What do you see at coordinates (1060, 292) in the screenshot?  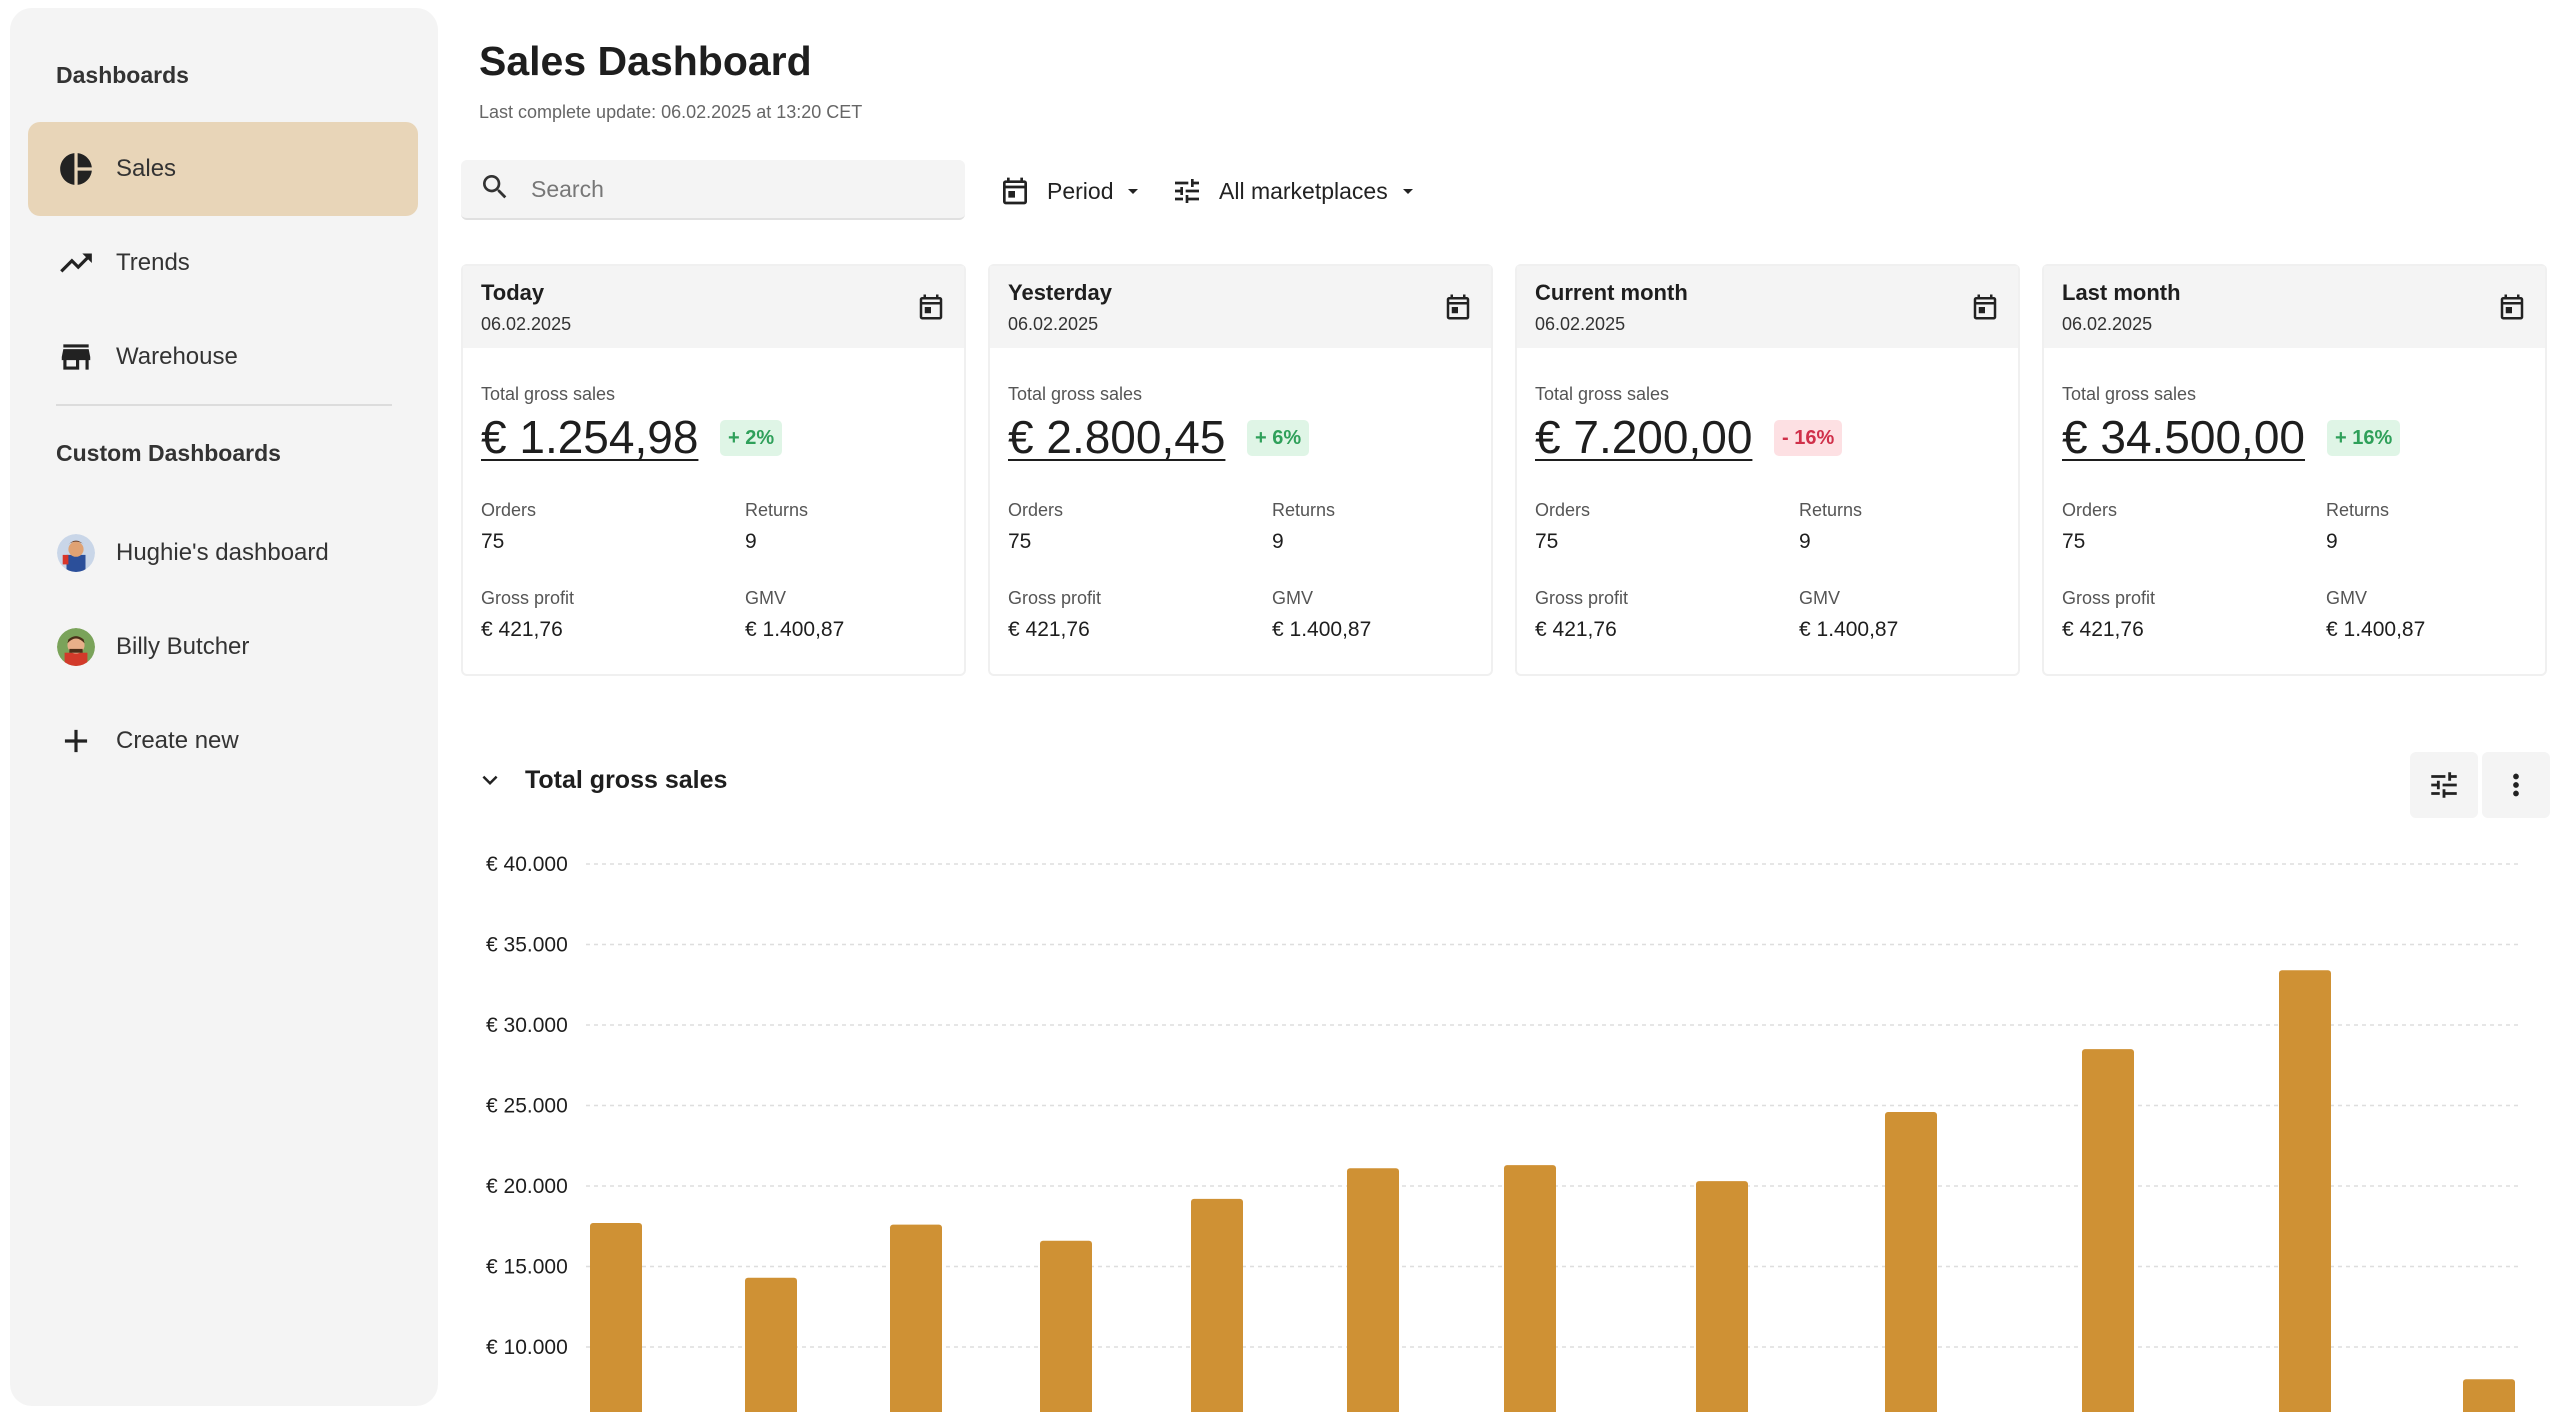 I see `card-title: Yesterday` at bounding box center [1060, 292].